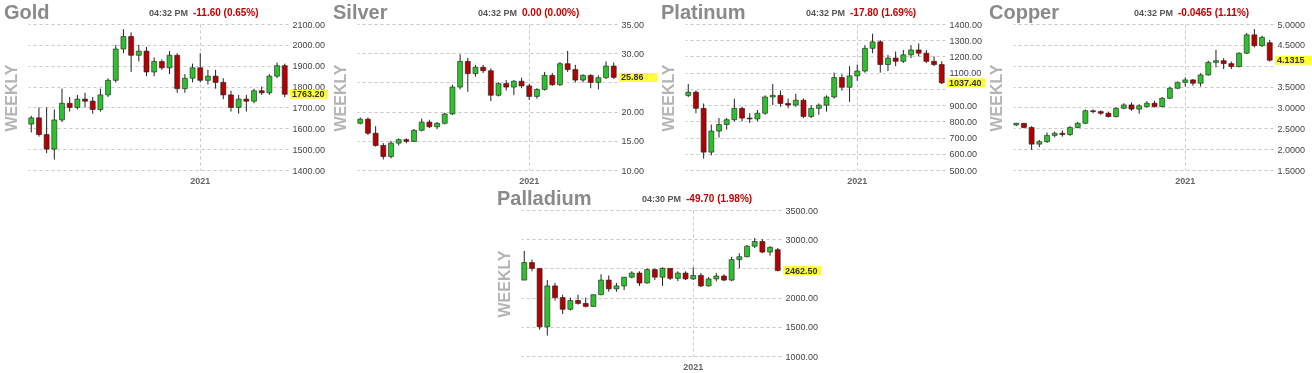 Image resolution: width=1312 pixels, height=373 pixels. Describe the element at coordinates (963, 121) in the screenshot. I see `y-tick-label: 800.00` at that location.